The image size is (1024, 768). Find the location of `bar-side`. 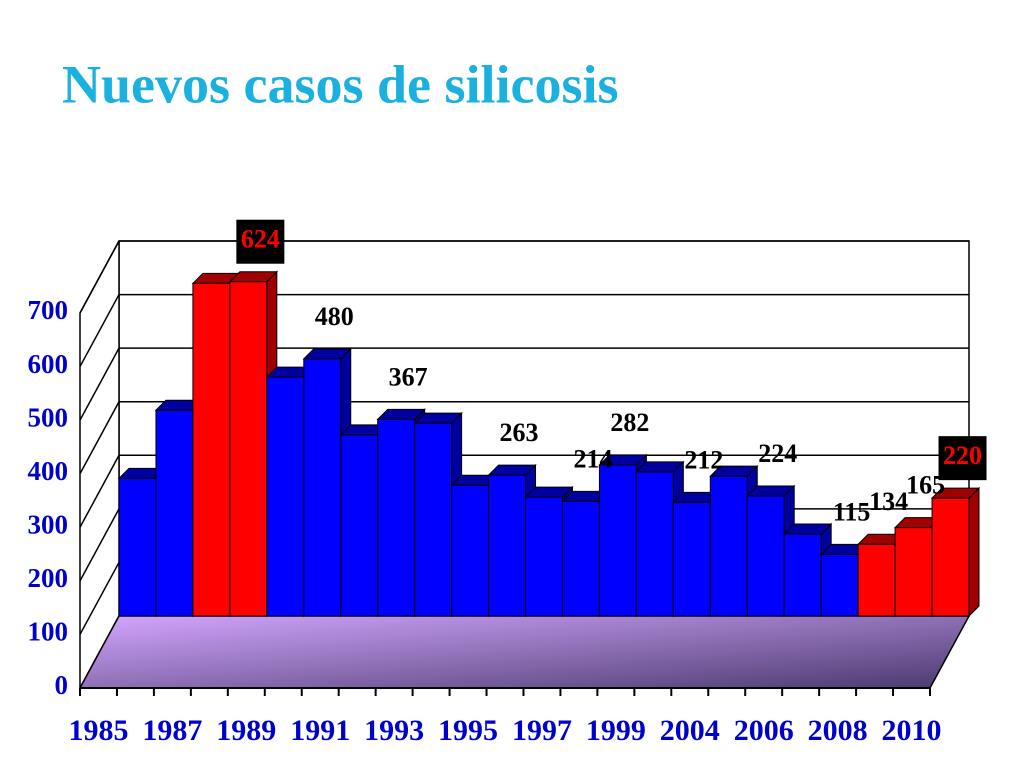

bar-side is located at coordinates (974, 552).